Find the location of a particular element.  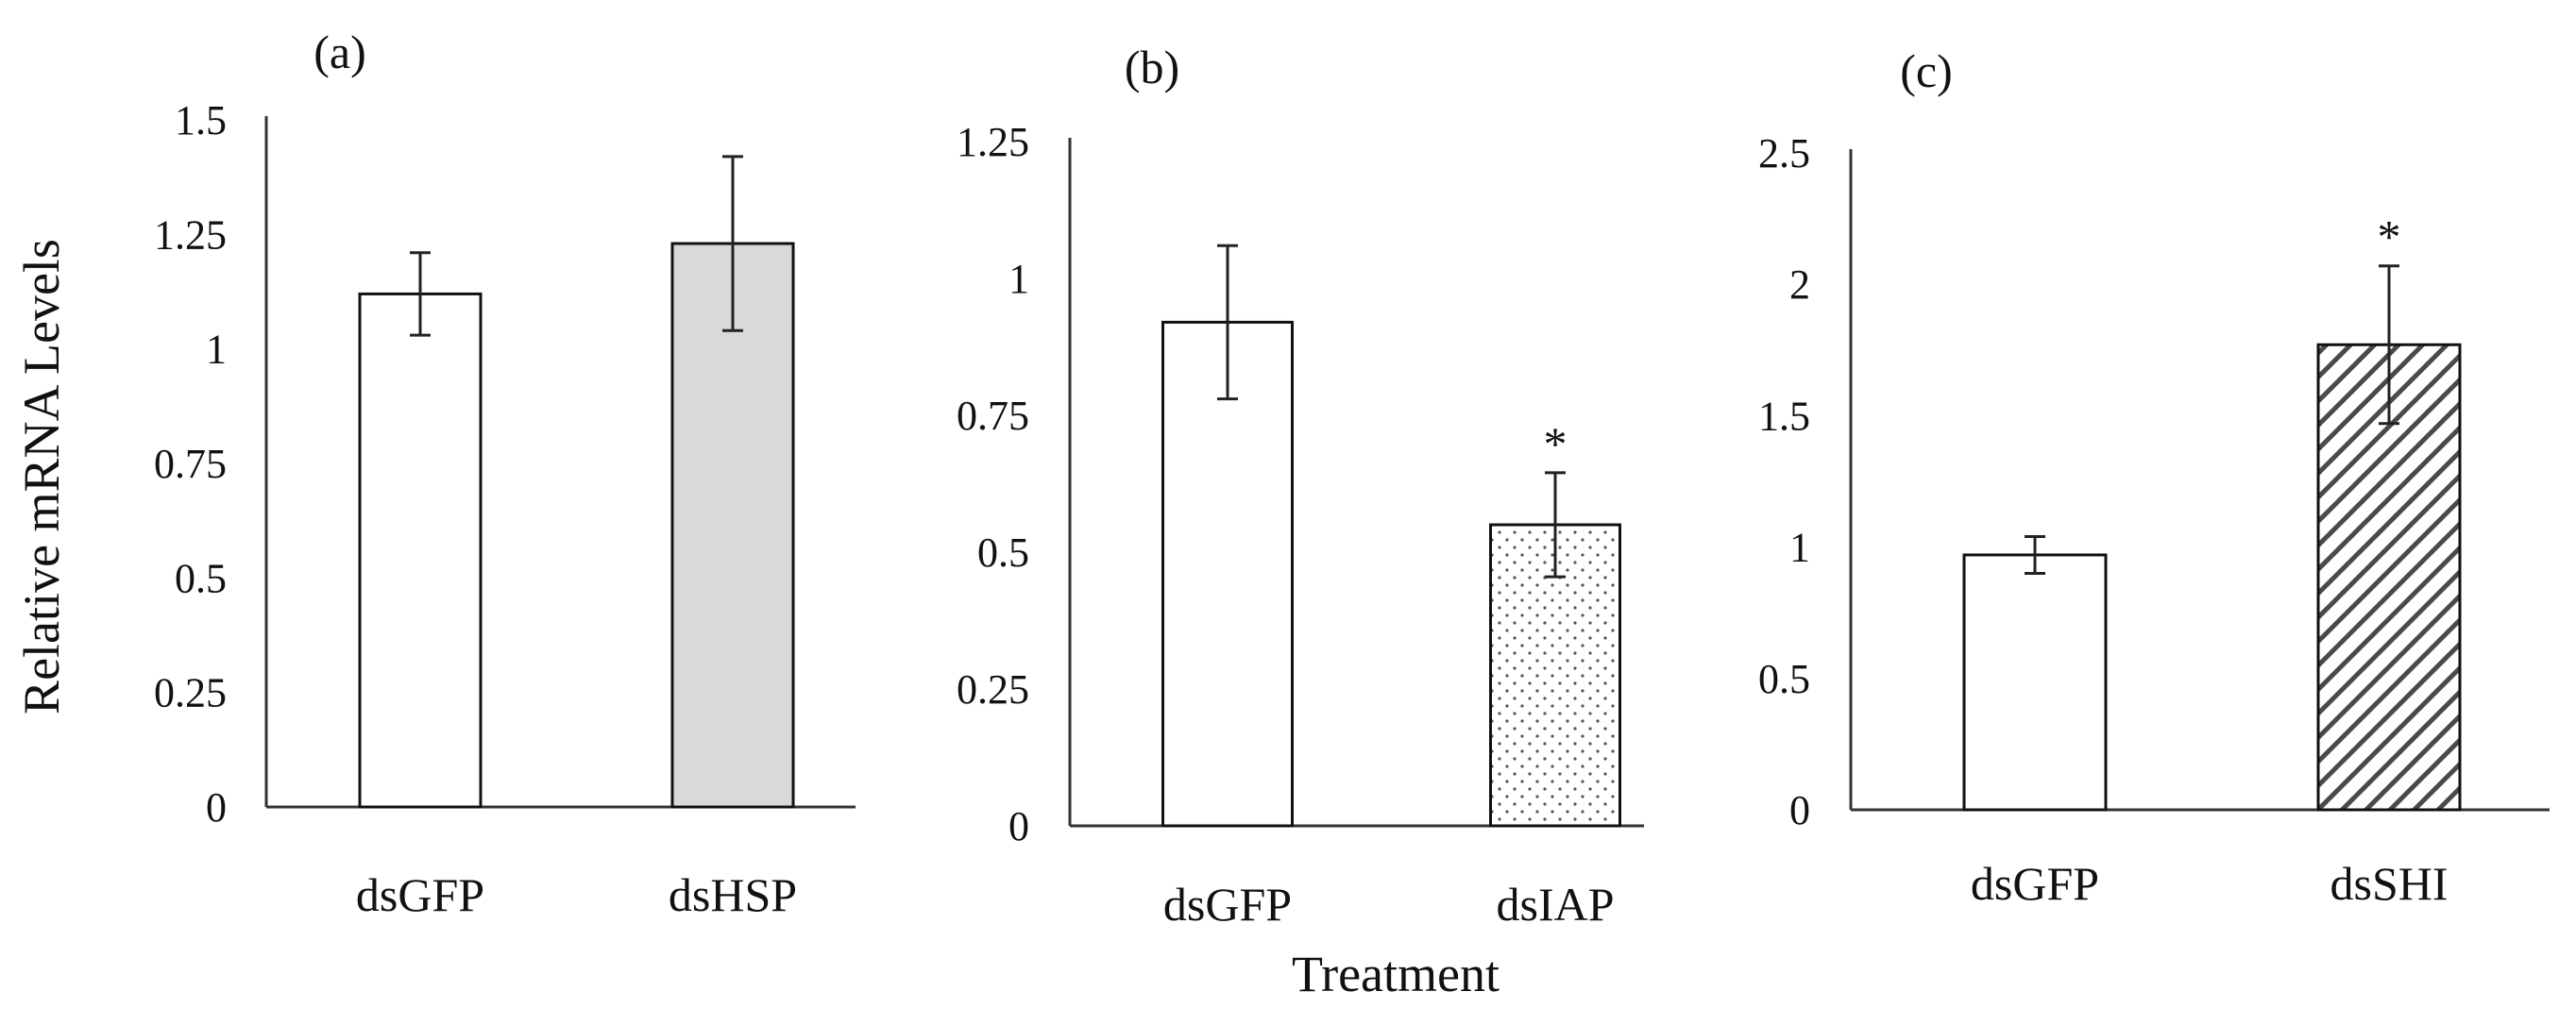

panel-label: (a) is located at coordinates (340, 51).